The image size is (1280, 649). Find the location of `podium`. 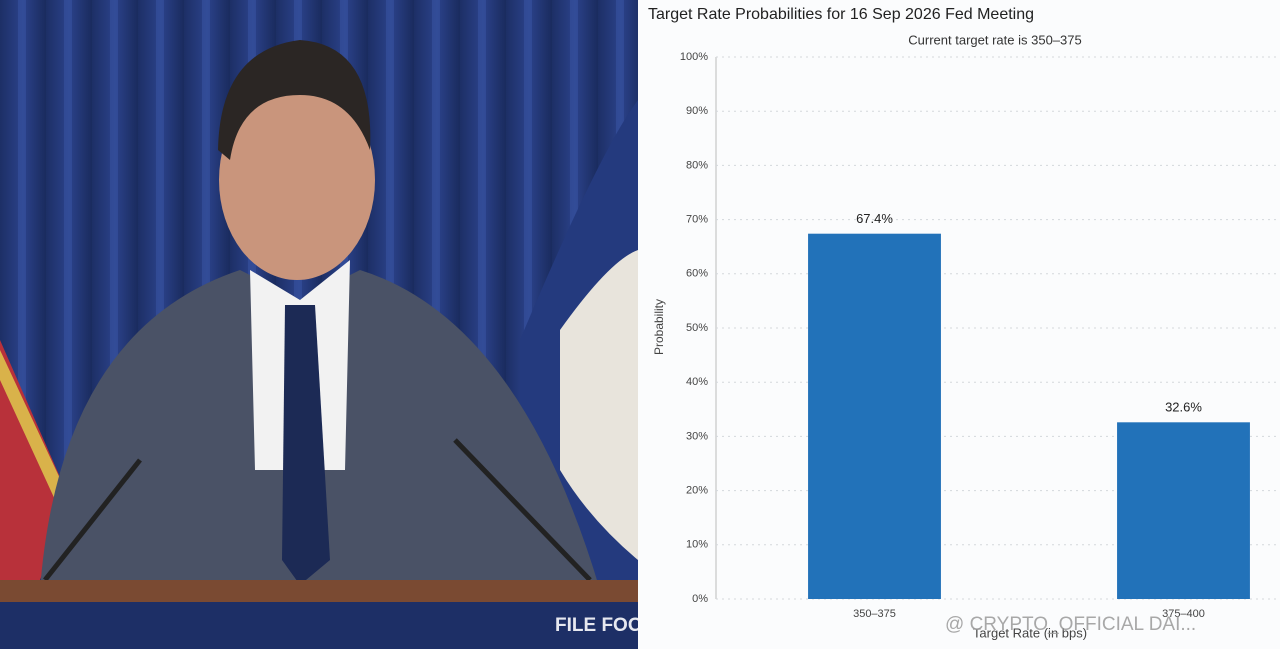

podium is located at coordinates (319, 625).